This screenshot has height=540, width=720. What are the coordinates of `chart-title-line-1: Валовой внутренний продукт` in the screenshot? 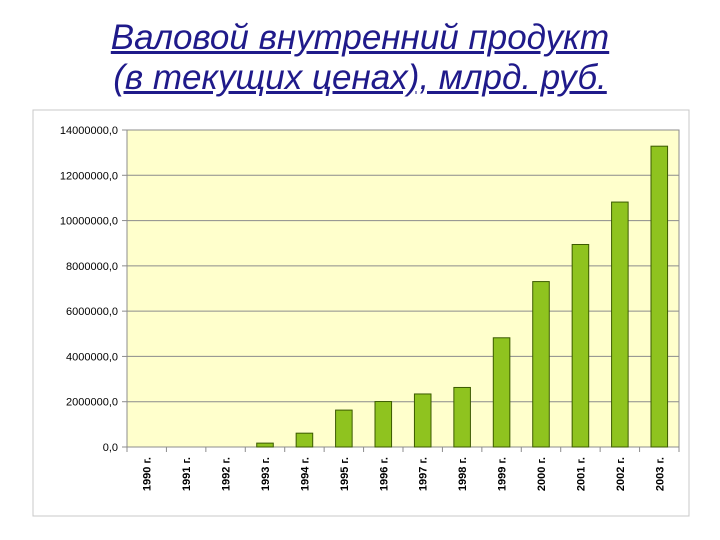 It's located at (360, 37).